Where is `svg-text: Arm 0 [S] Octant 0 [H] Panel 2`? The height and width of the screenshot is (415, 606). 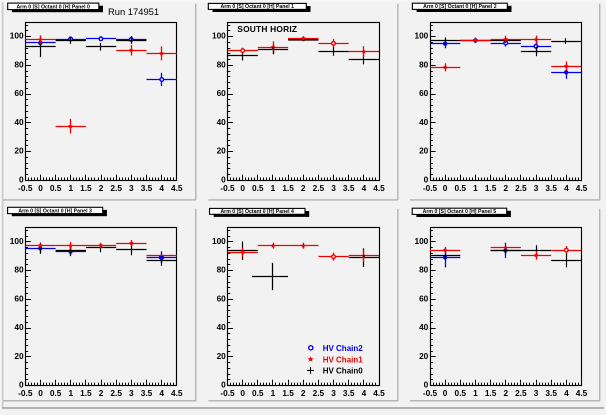
svg-text: Arm 0 [S] Octant 0 [H] Panel 2 is located at coordinates (460, 7).